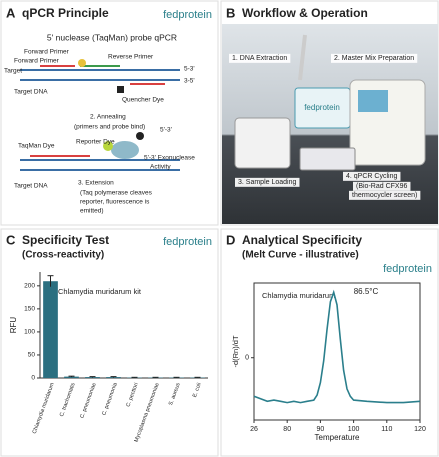 This screenshot has width=439, height=457. Describe the element at coordinates (63, 255) in the screenshot. I see `chart-subtitle: (Cross-reactivity)` at that location.